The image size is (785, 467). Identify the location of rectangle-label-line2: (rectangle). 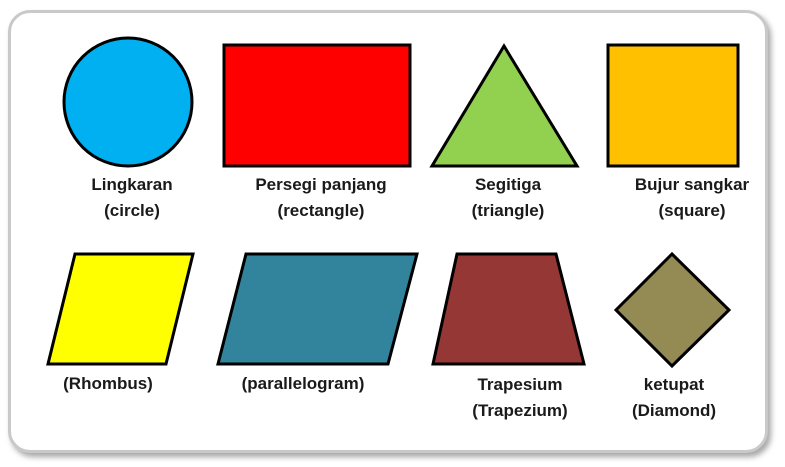
(321, 210).